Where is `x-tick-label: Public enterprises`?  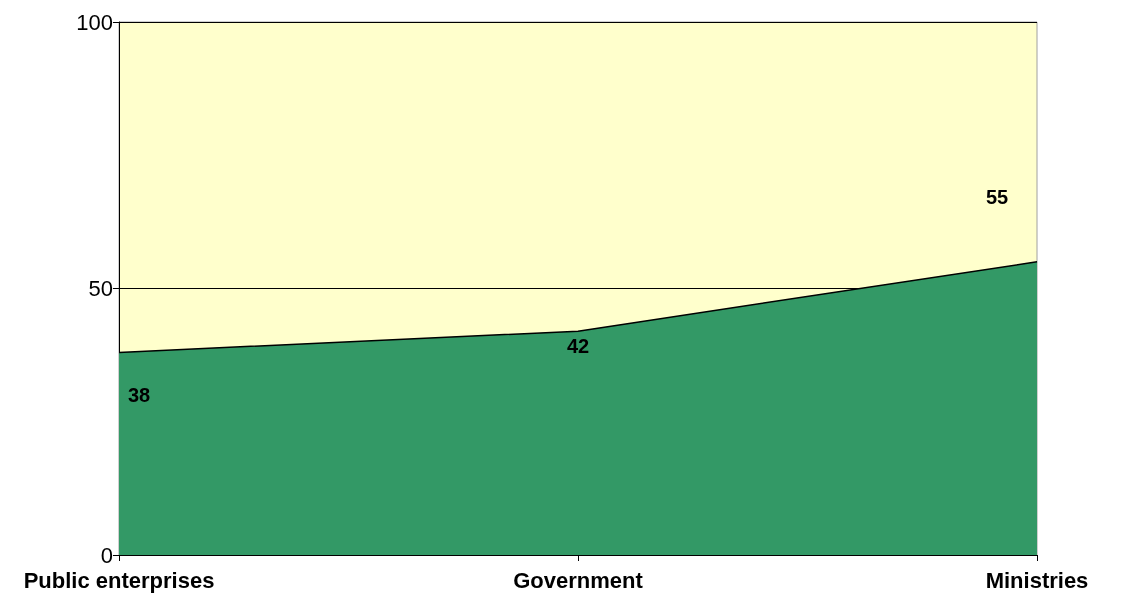
x-tick-label: Public enterprises is located at coordinates (119, 580).